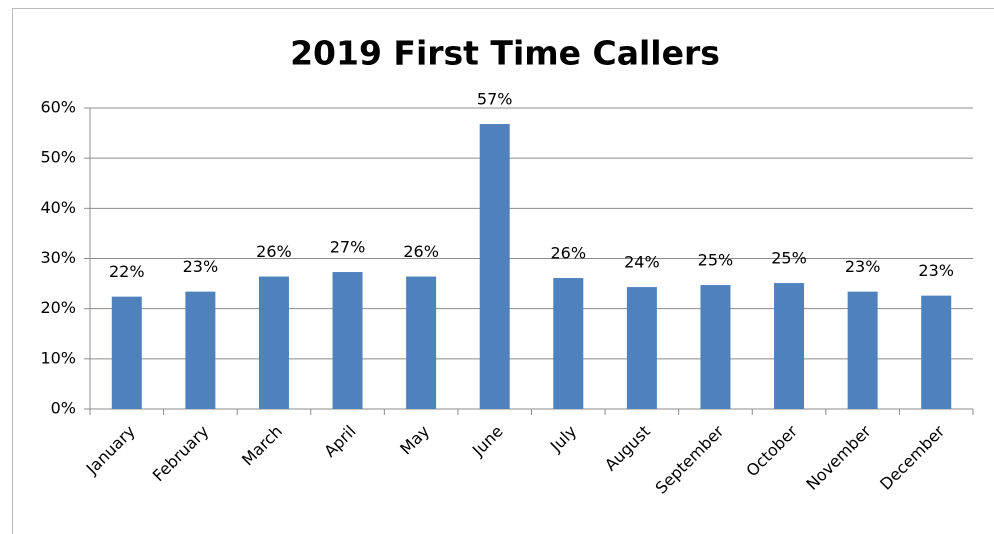  What do you see at coordinates (127, 271) in the screenshot?
I see `data-label: 22%` at bounding box center [127, 271].